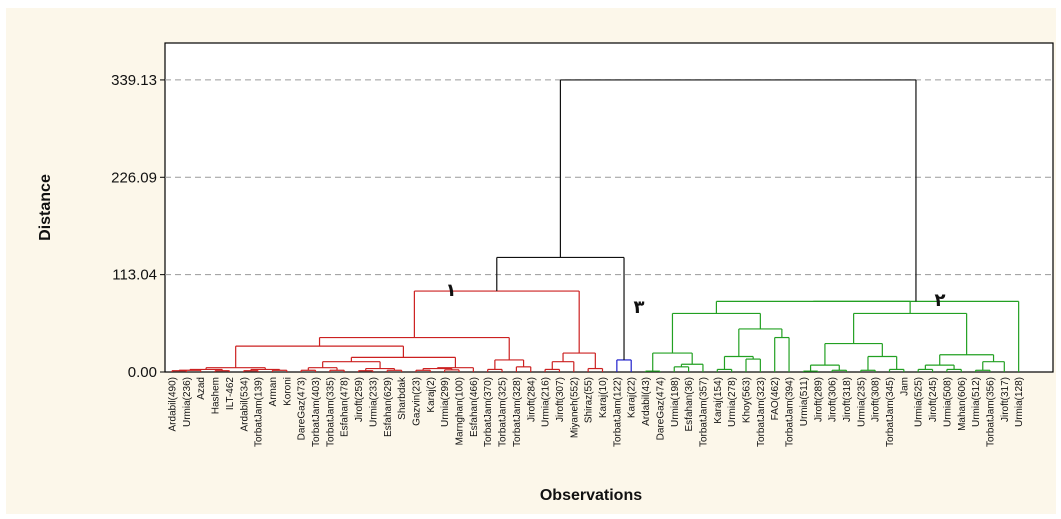 Image resolution: width=1061 pixels, height=519 pixels. Describe the element at coordinates (373, 402) in the screenshot. I see `leaf-label: Urmia(233)` at that location.